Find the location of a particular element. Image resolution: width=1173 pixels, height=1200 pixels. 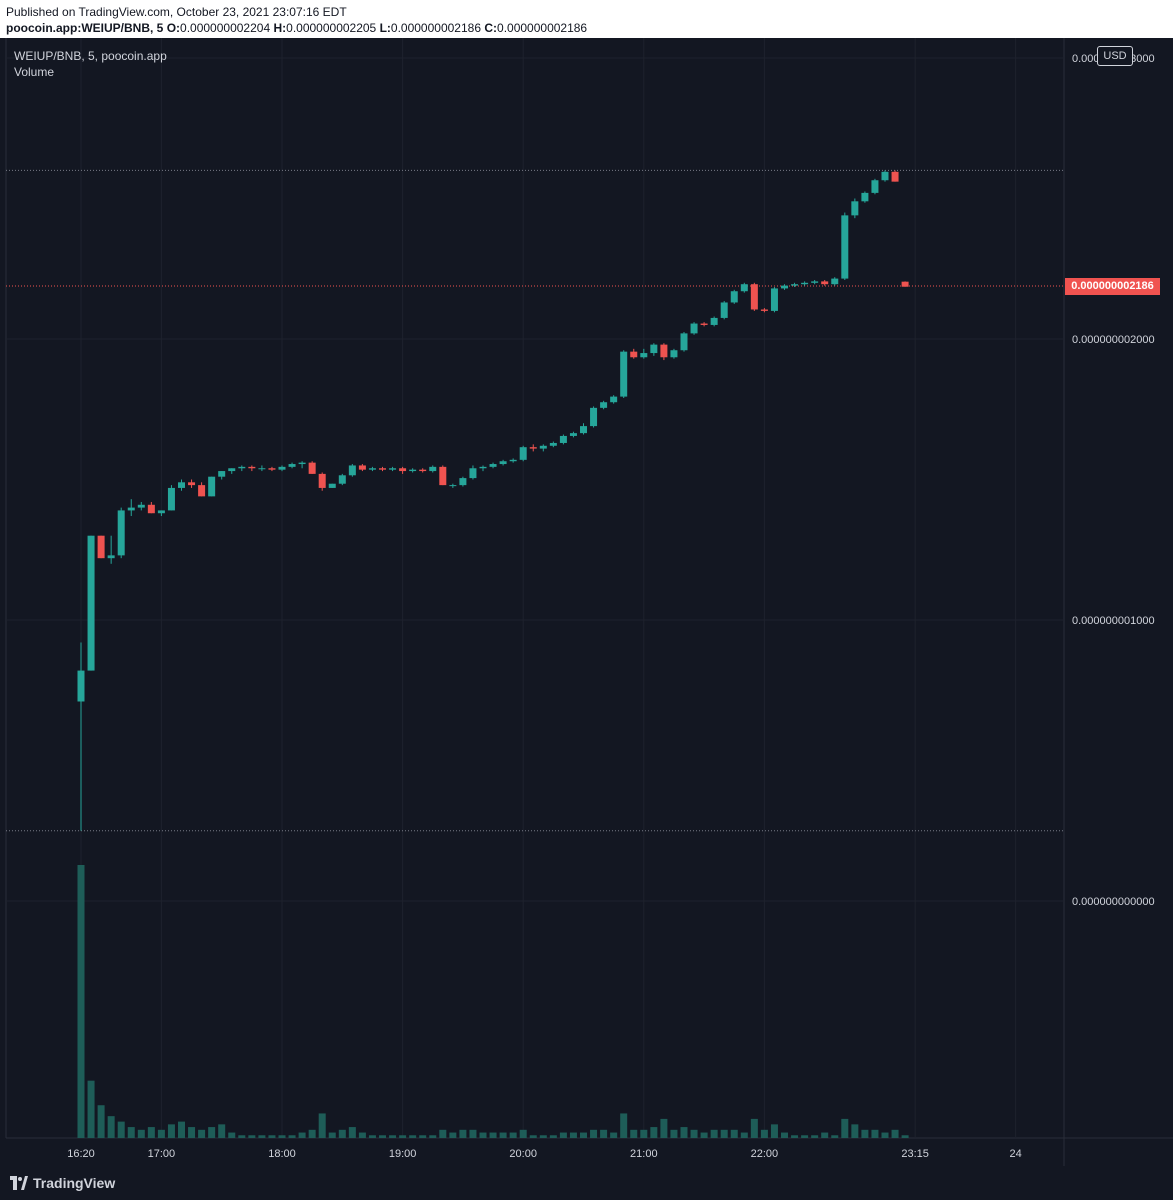

tradingview-logo-icon is located at coordinates (19, 1183).